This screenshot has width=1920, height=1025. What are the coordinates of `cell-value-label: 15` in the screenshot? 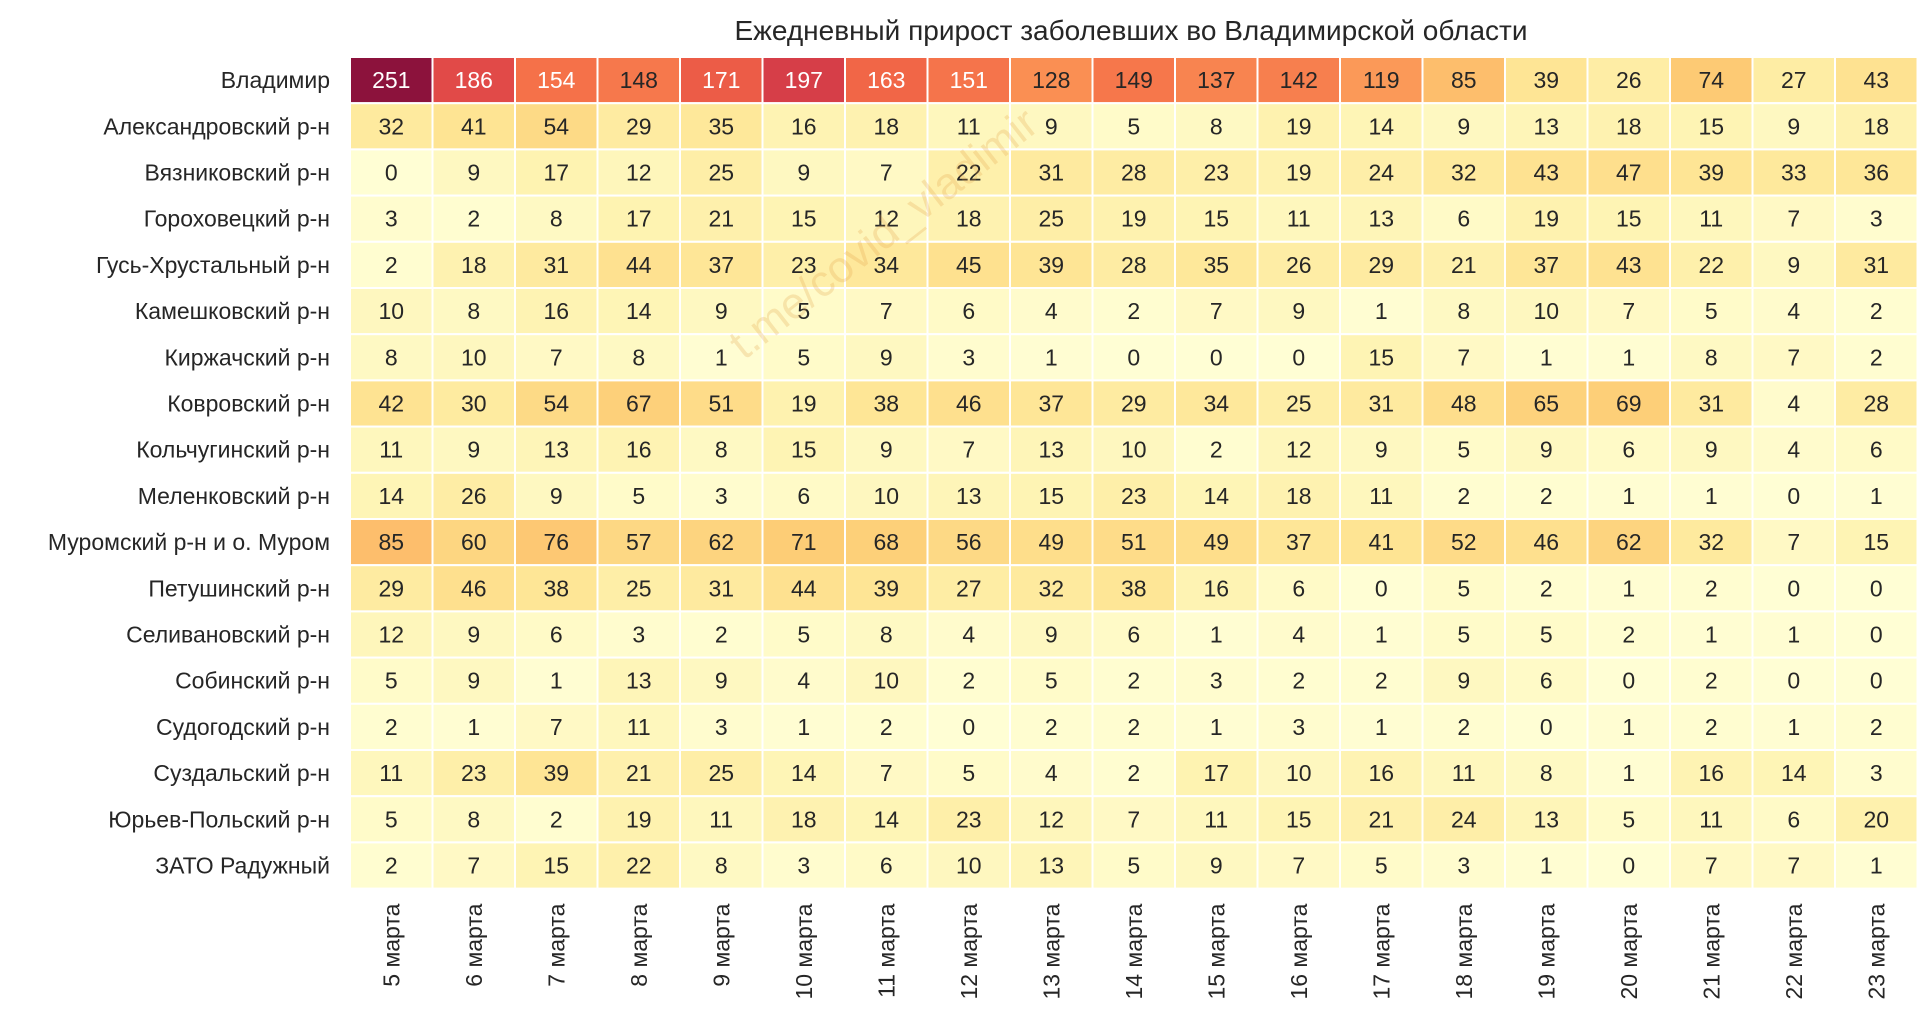 It's located at (804, 450).